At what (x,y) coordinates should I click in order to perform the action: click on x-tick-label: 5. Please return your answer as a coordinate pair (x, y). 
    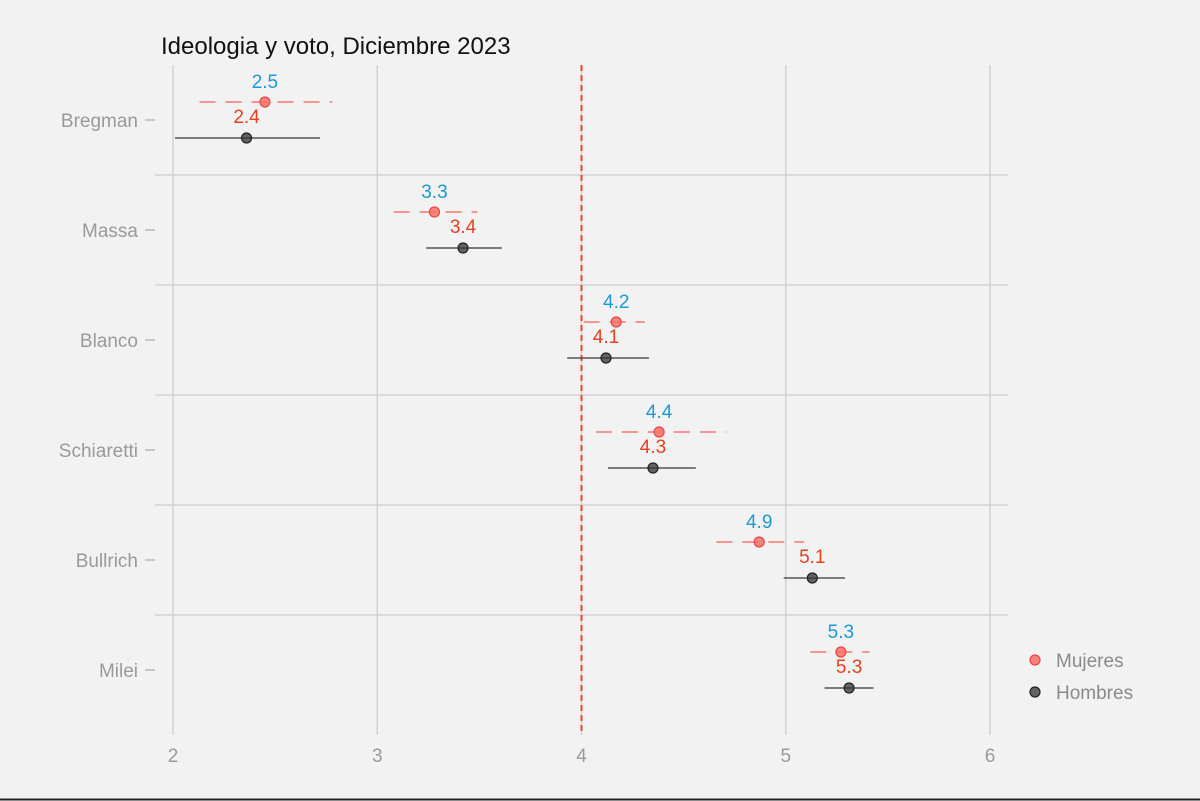
    Looking at the image, I should click on (785, 756).